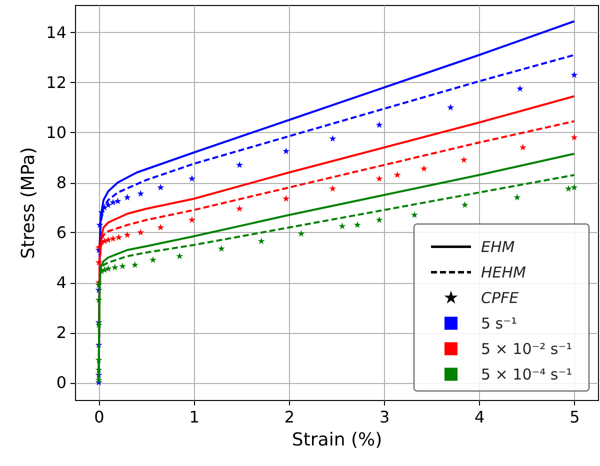 The height and width of the screenshot is (466, 600). What do you see at coordinates (61, 382) in the screenshot?
I see `y-tick-label: 0` at bounding box center [61, 382].